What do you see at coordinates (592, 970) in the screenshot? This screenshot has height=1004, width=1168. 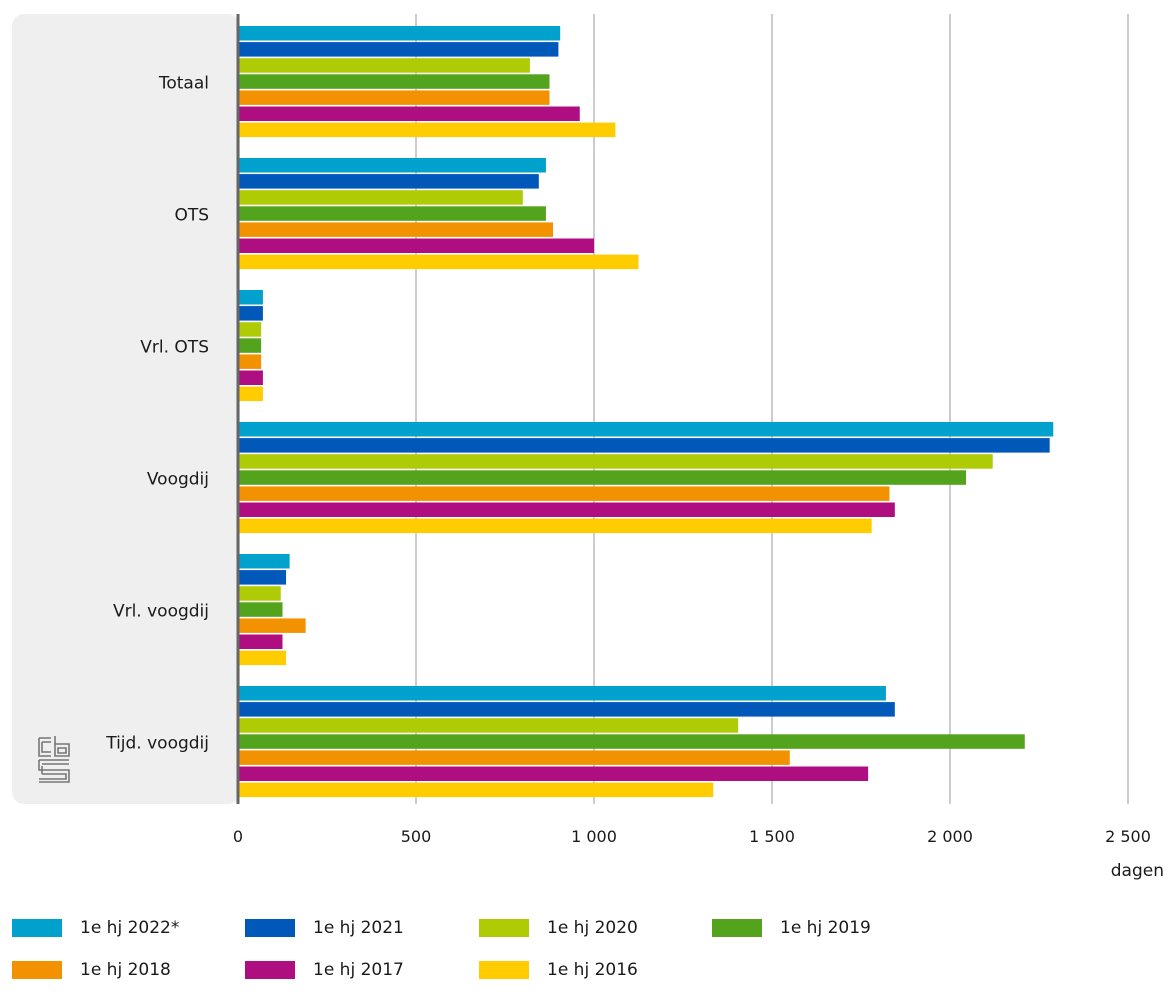 I see `legend-label: 1e hj 2016` at bounding box center [592, 970].